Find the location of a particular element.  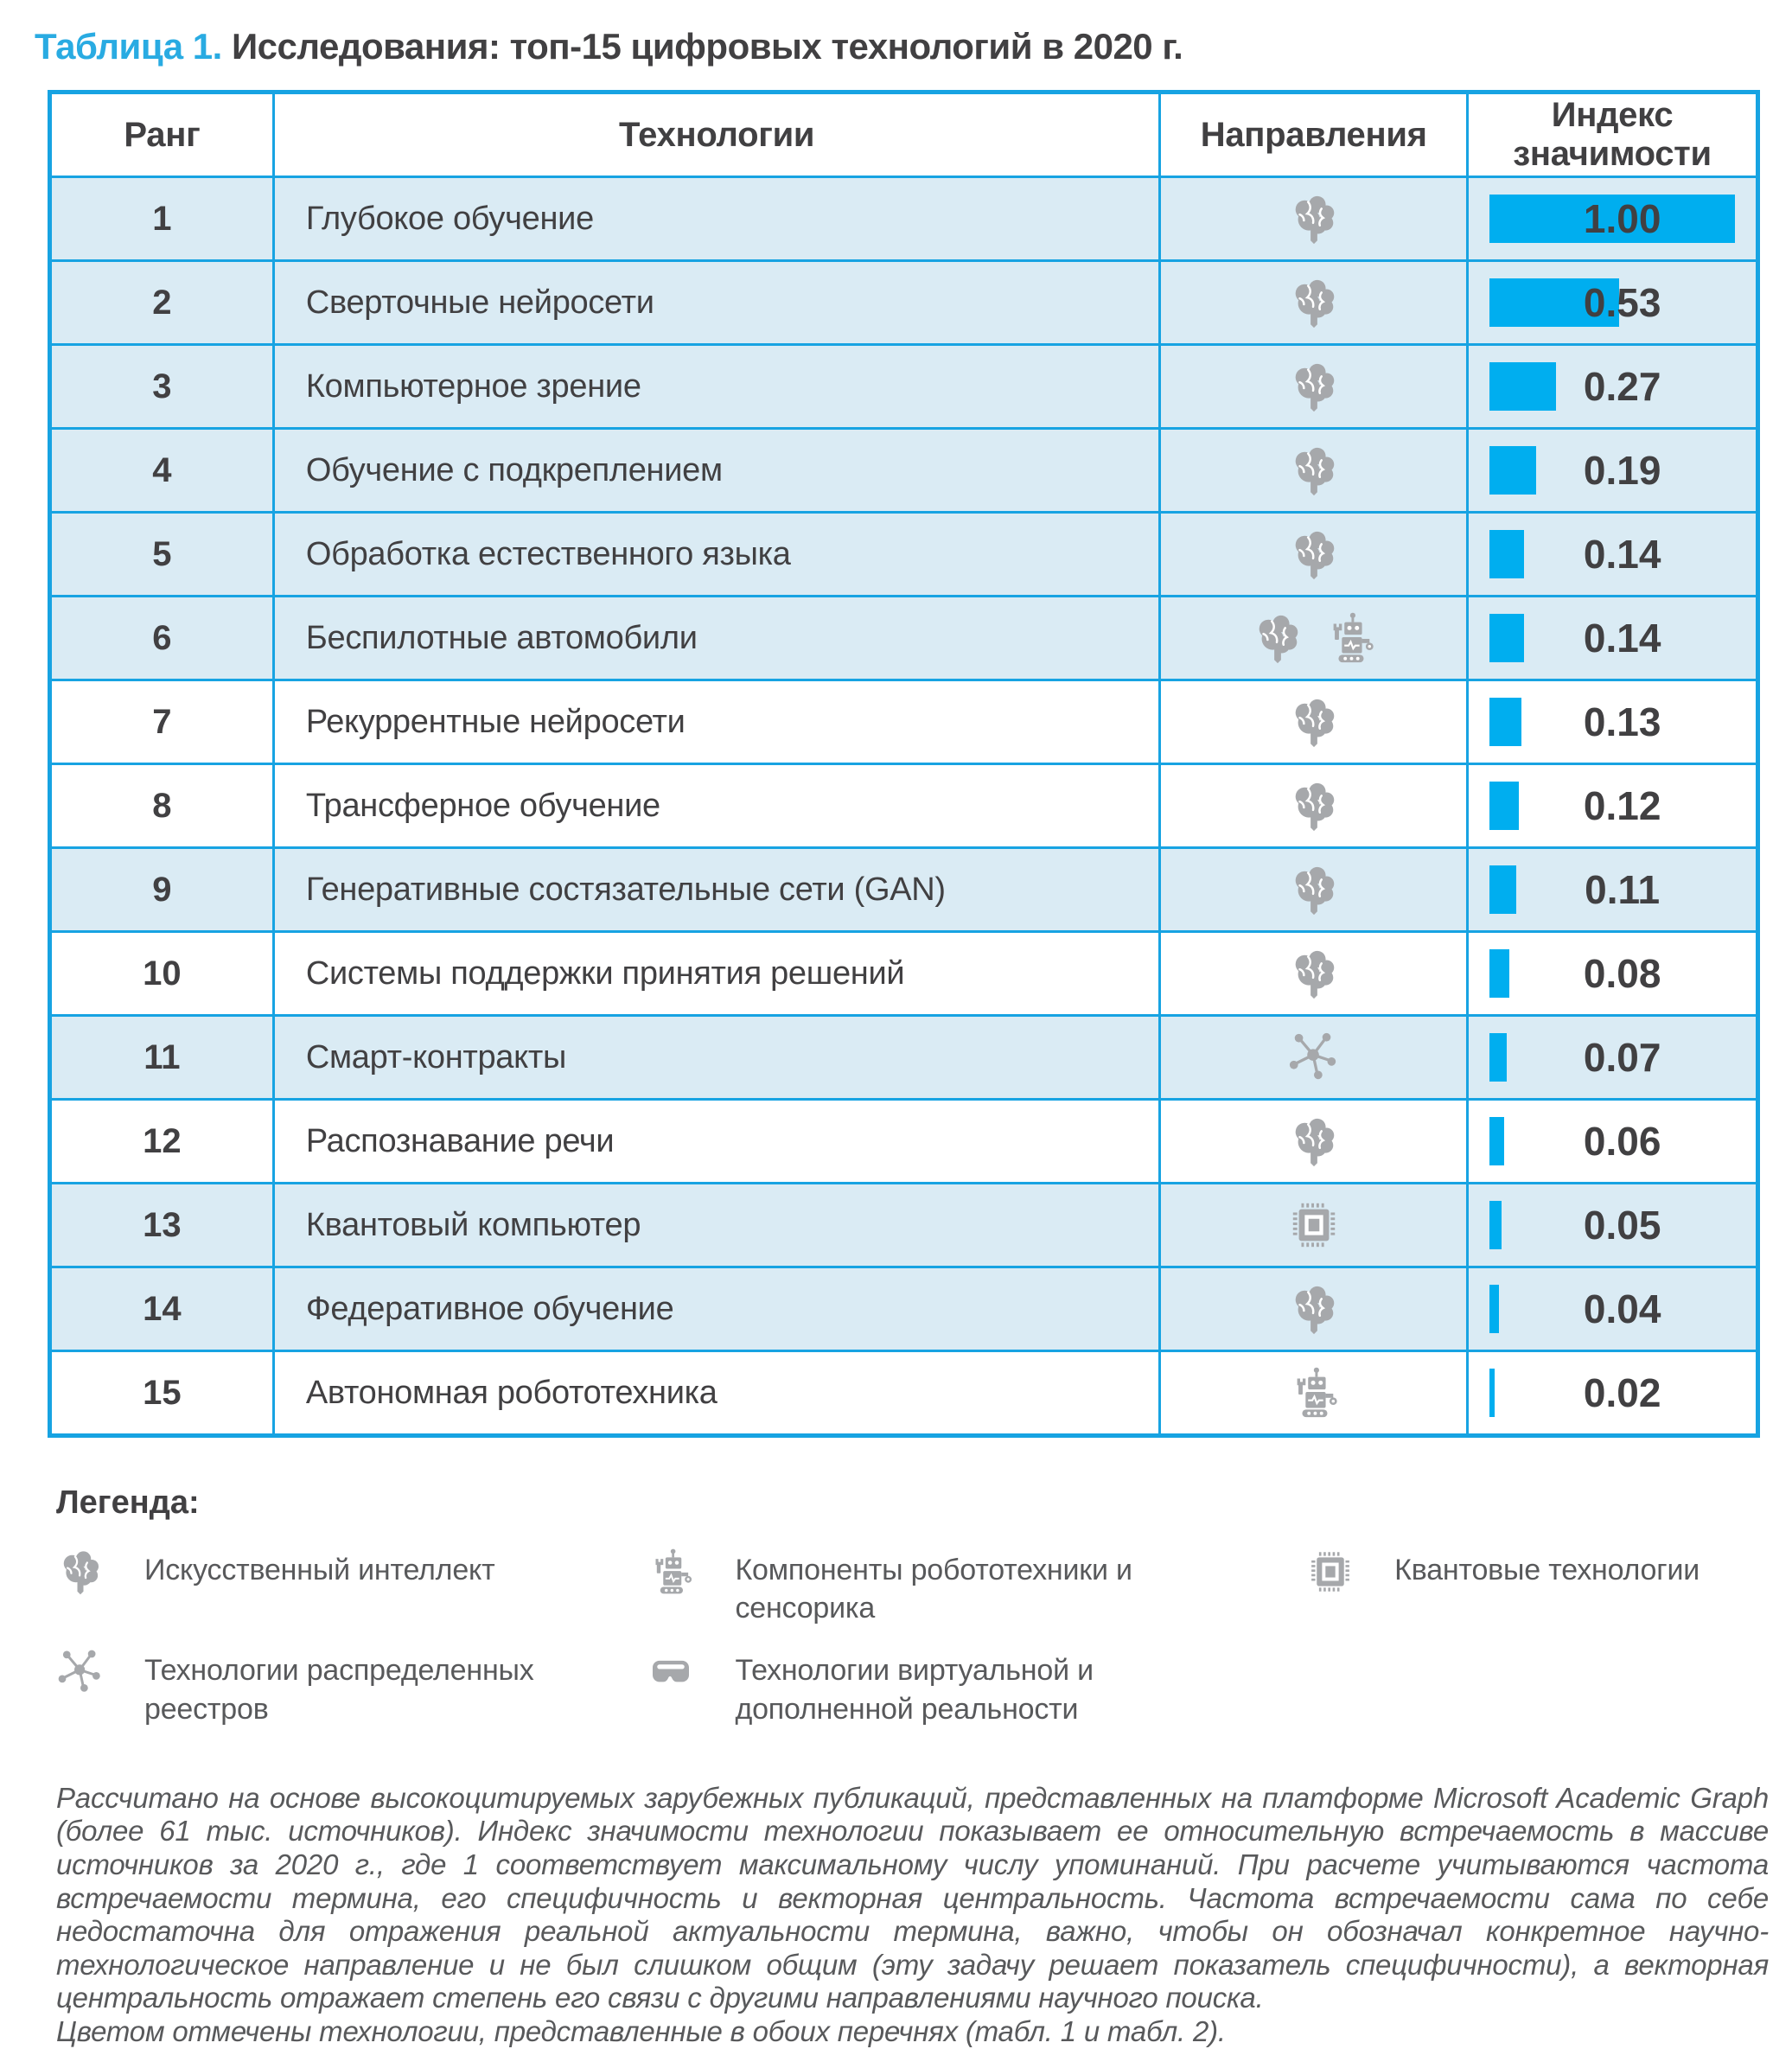

technology-cell: Распознавание речи is located at coordinates (716, 1141).